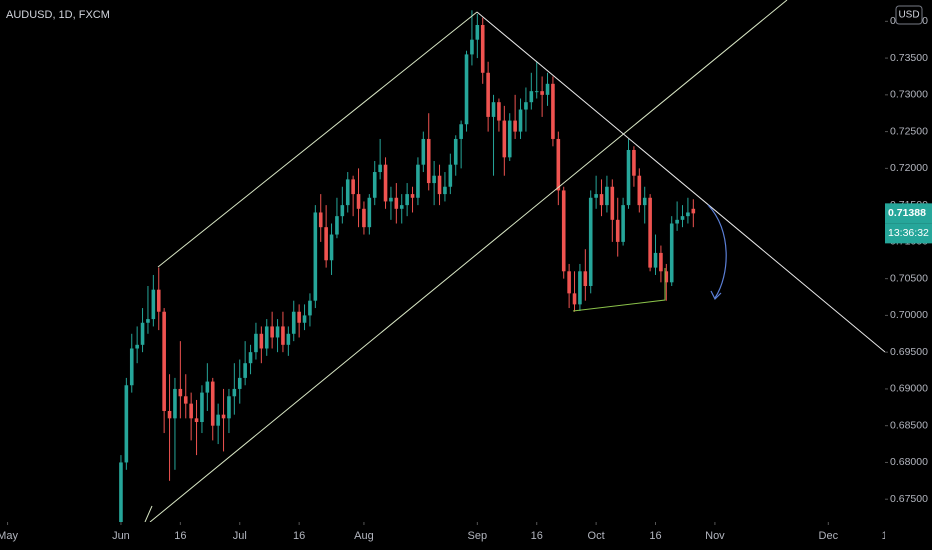 This screenshot has width=932, height=550. I want to click on last-price-label: 0.71388, so click(907, 213).